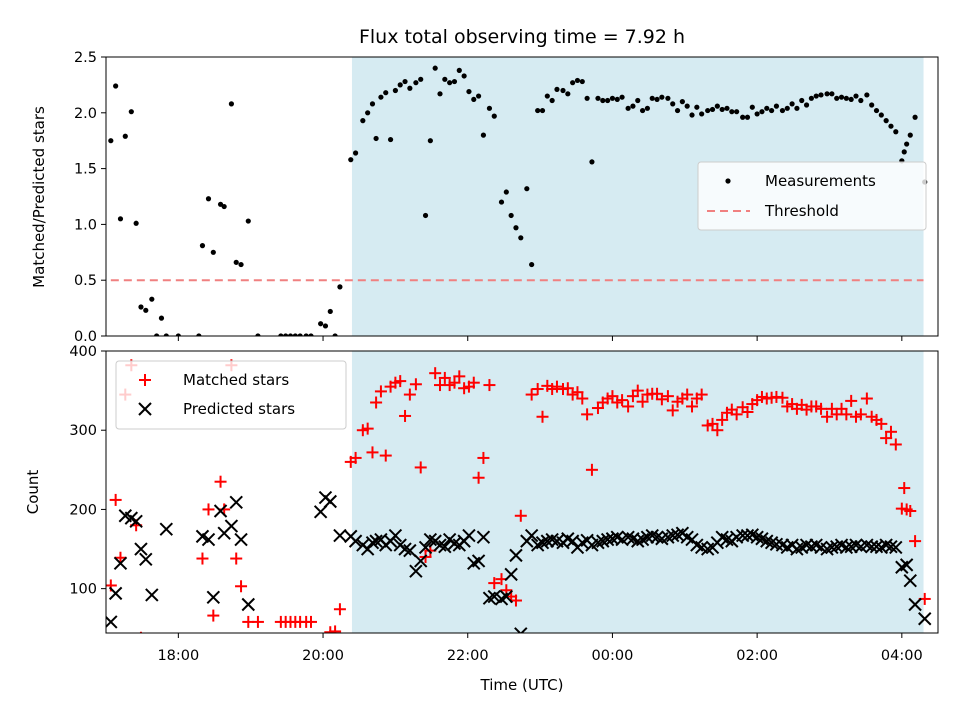  I want to click on chart-title: Flux total observing time = 7.92 h, so click(522, 37).